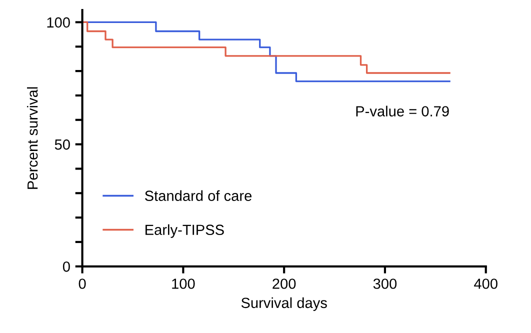 The width and height of the screenshot is (531, 333). I want to click on y-tick-label: 50, so click(62, 144).